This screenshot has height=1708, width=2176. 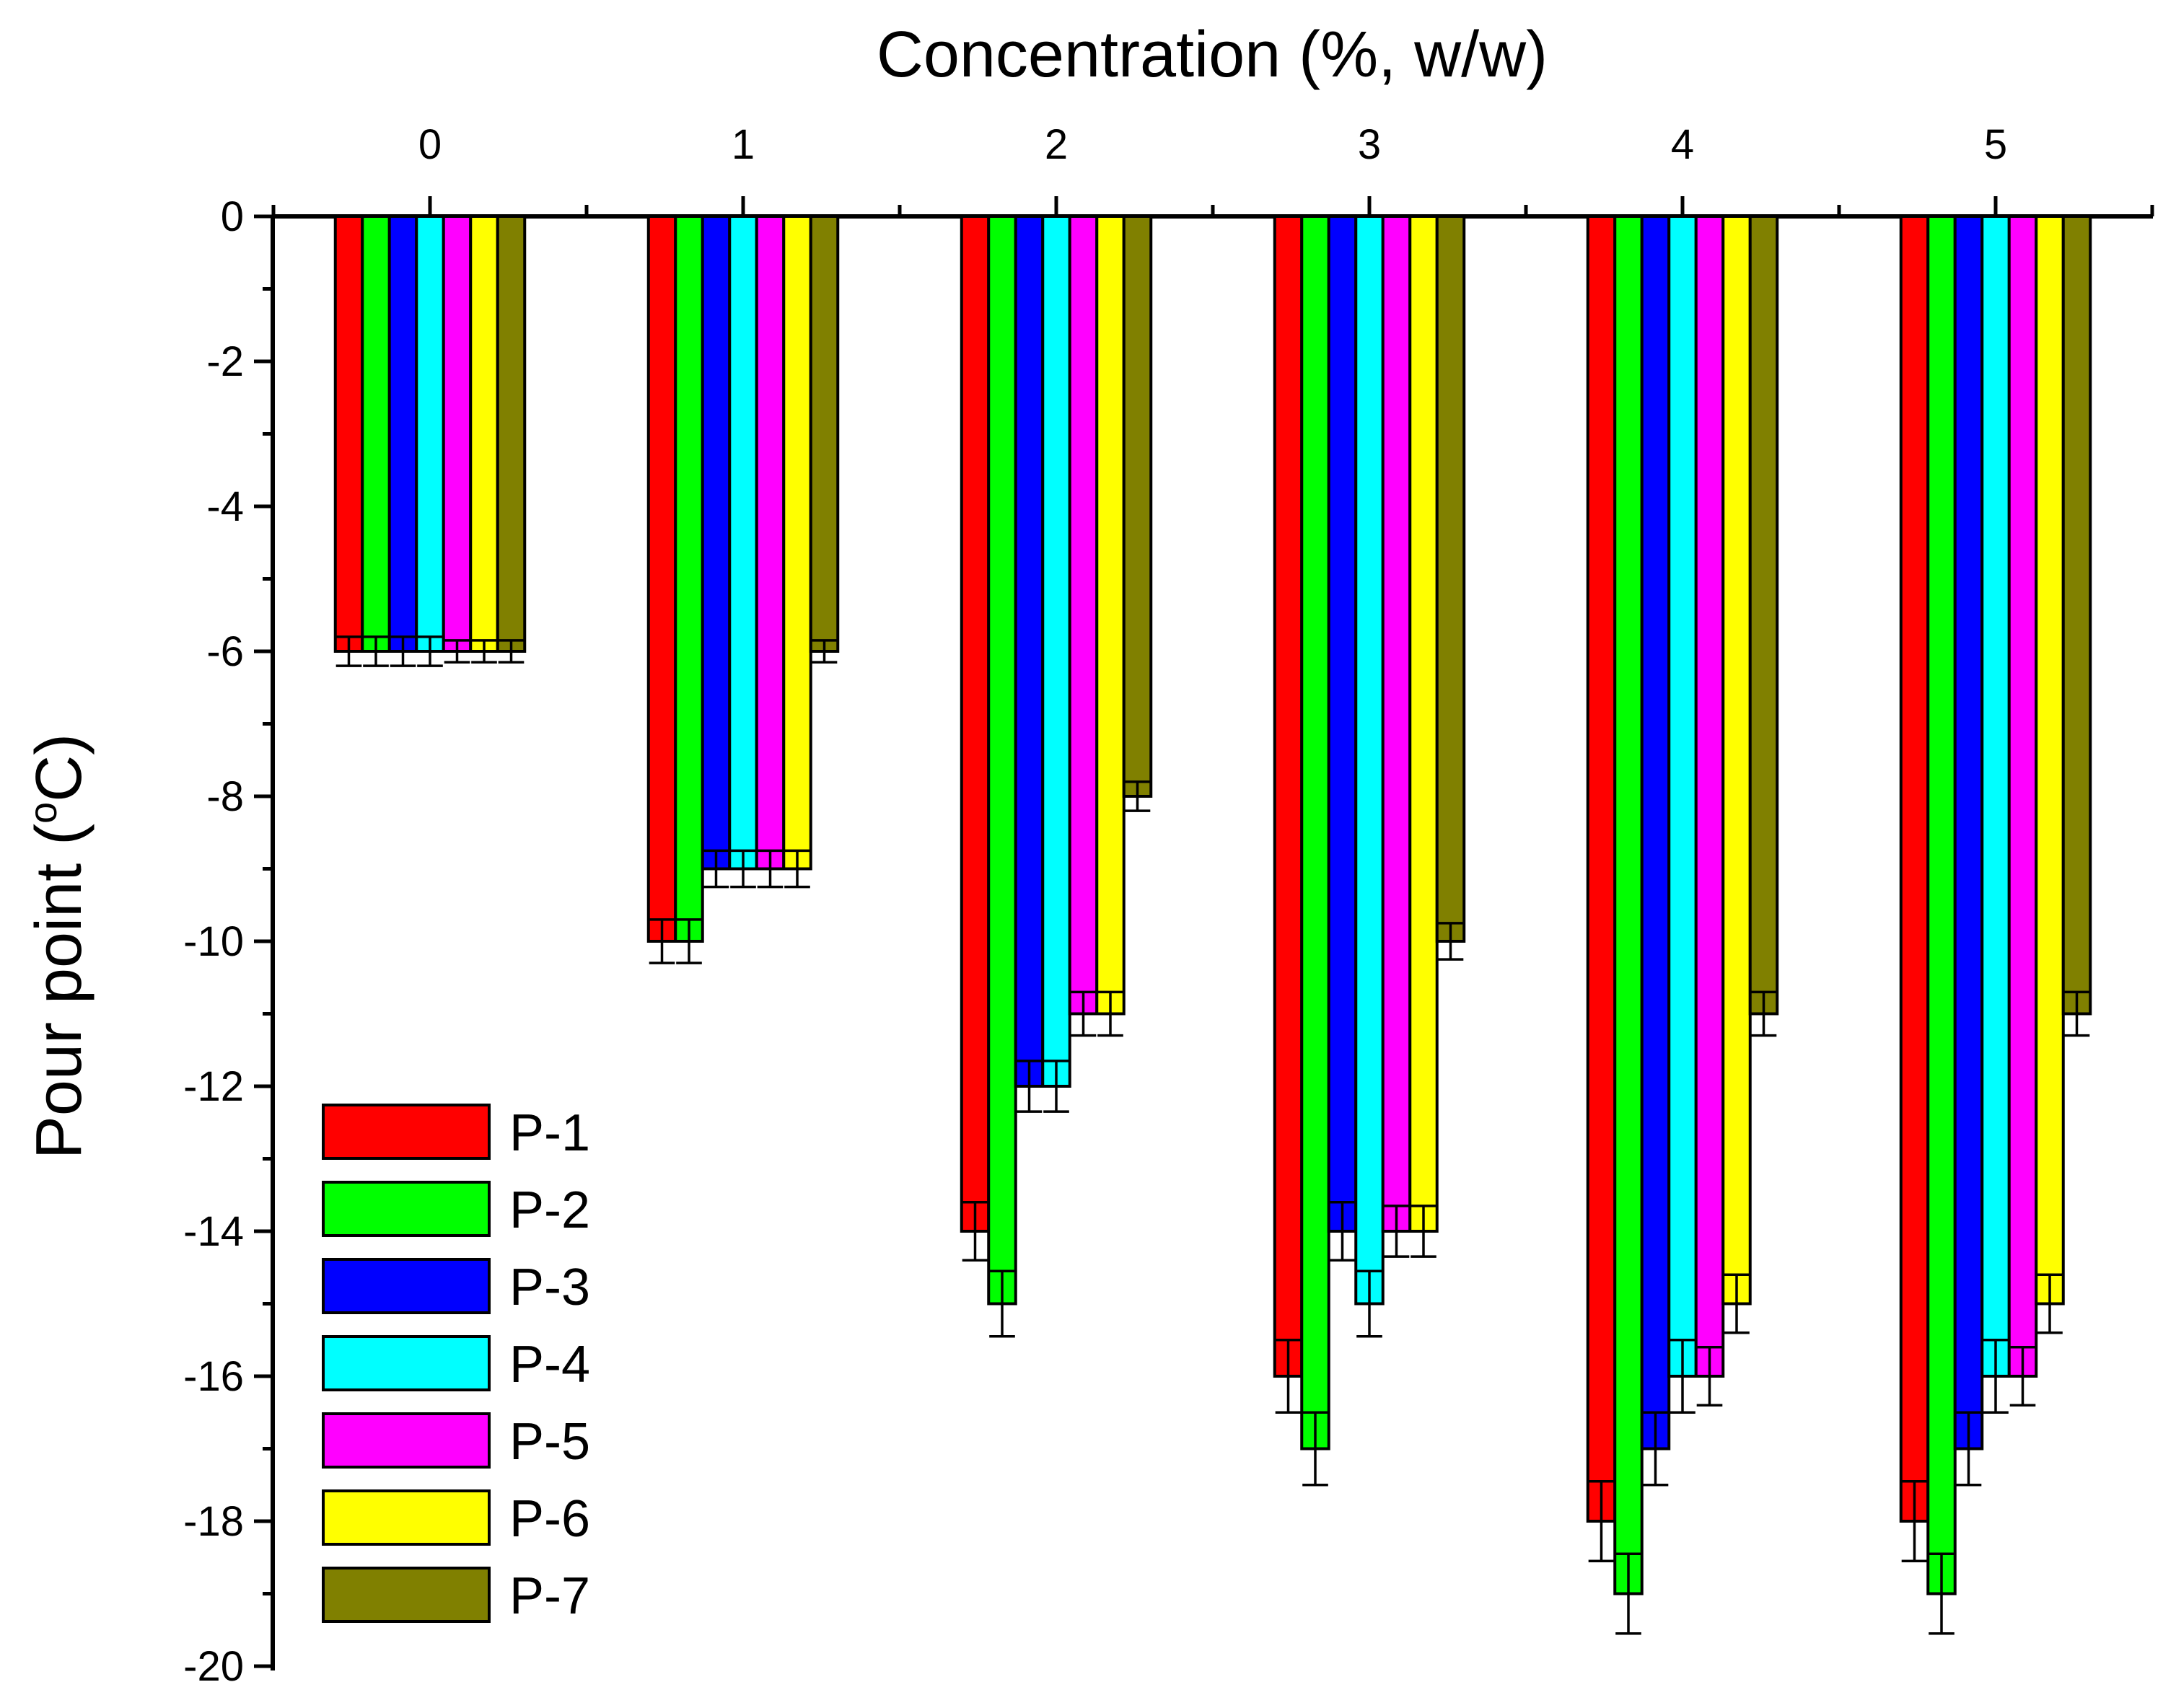 I want to click on y-tick-label: -14, so click(x=213, y=1231).